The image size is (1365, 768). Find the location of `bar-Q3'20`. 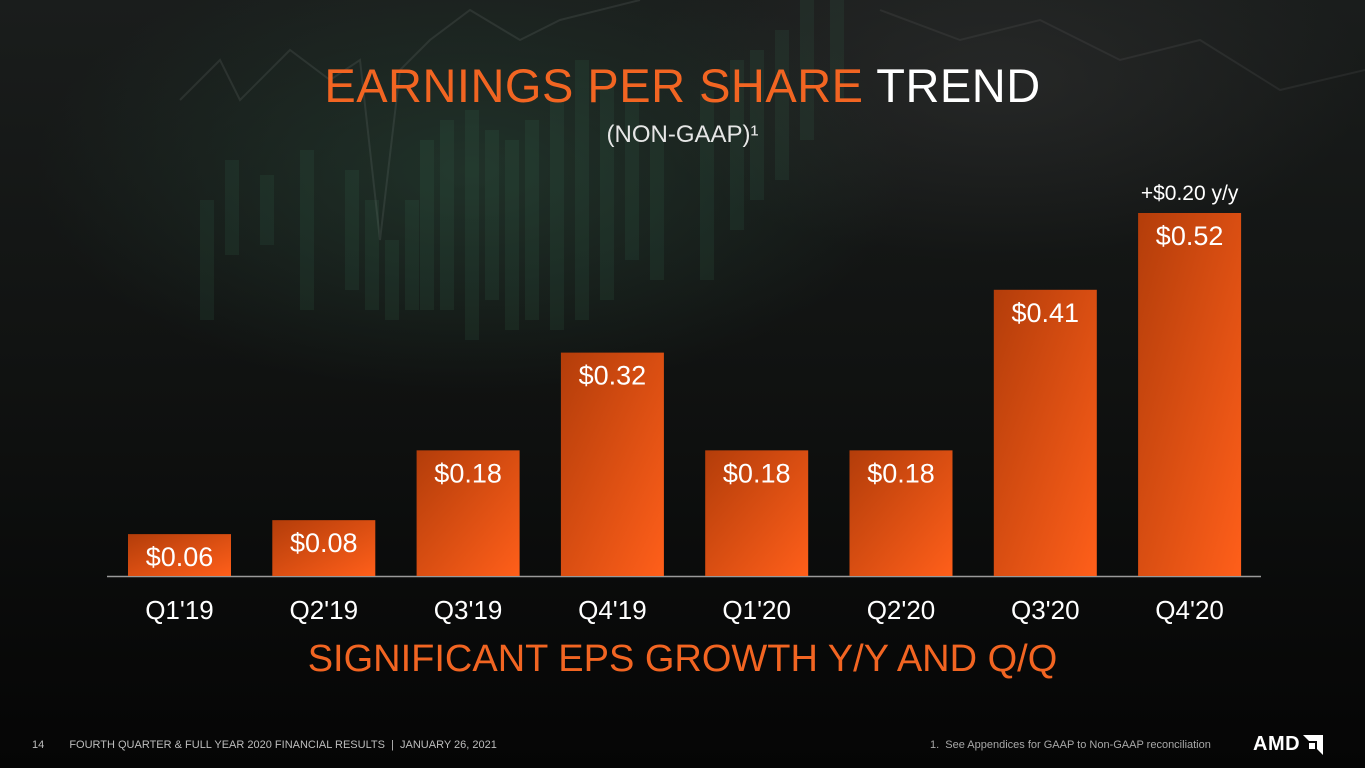

bar-Q3'20 is located at coordinates (1045, 432).